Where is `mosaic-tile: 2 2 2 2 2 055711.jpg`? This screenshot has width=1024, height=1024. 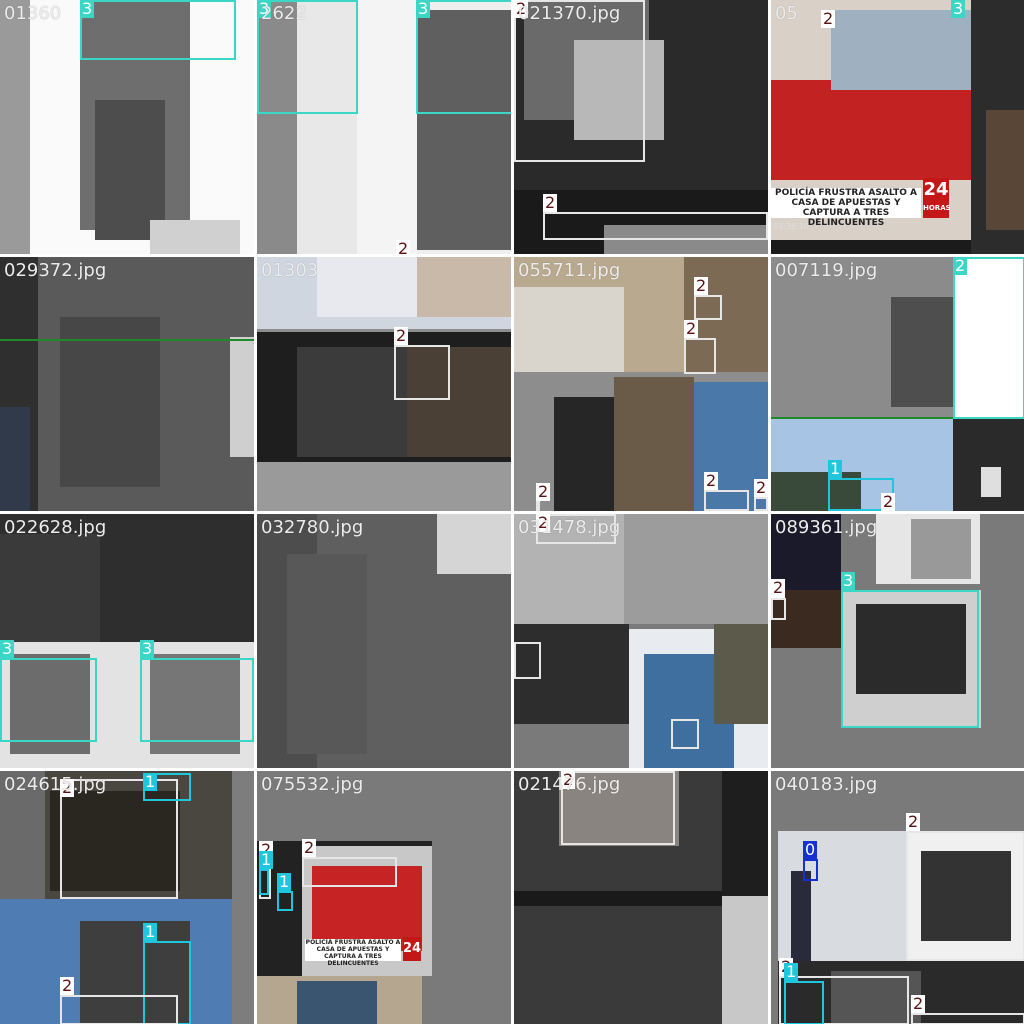 mosaic-tile: 2 2 2 2 2 055711.jpg is located at coordinates (641, 384).